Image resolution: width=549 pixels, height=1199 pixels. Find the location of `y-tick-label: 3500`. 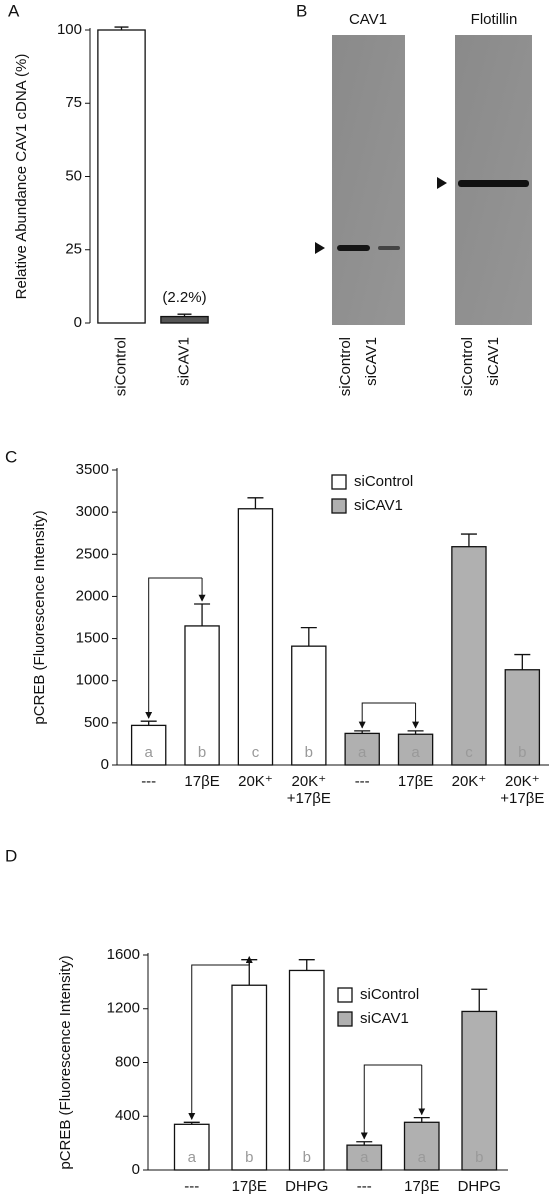

y-tick-label: 3500 is located at coordinates (92, 469).